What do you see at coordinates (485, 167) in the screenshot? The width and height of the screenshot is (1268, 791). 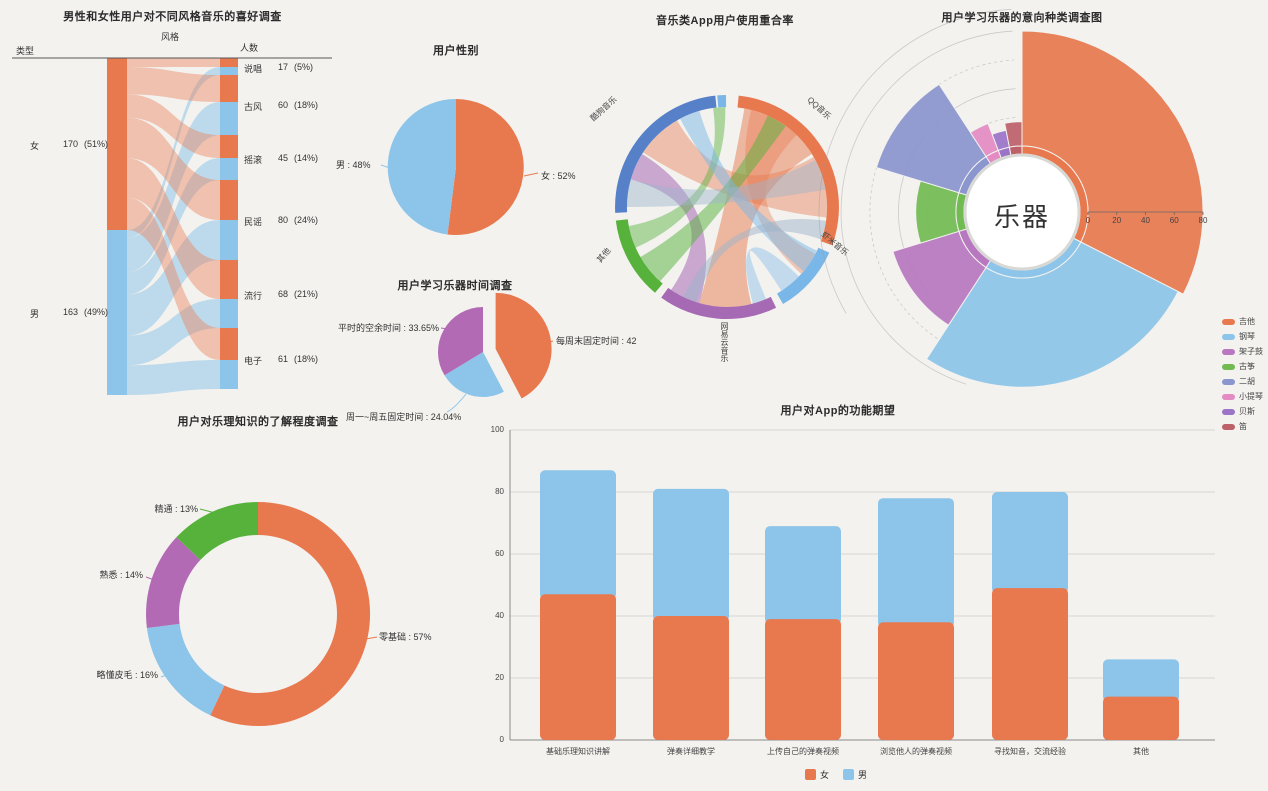 I see `gender-pie-slice` at bounding box center [485, 167].